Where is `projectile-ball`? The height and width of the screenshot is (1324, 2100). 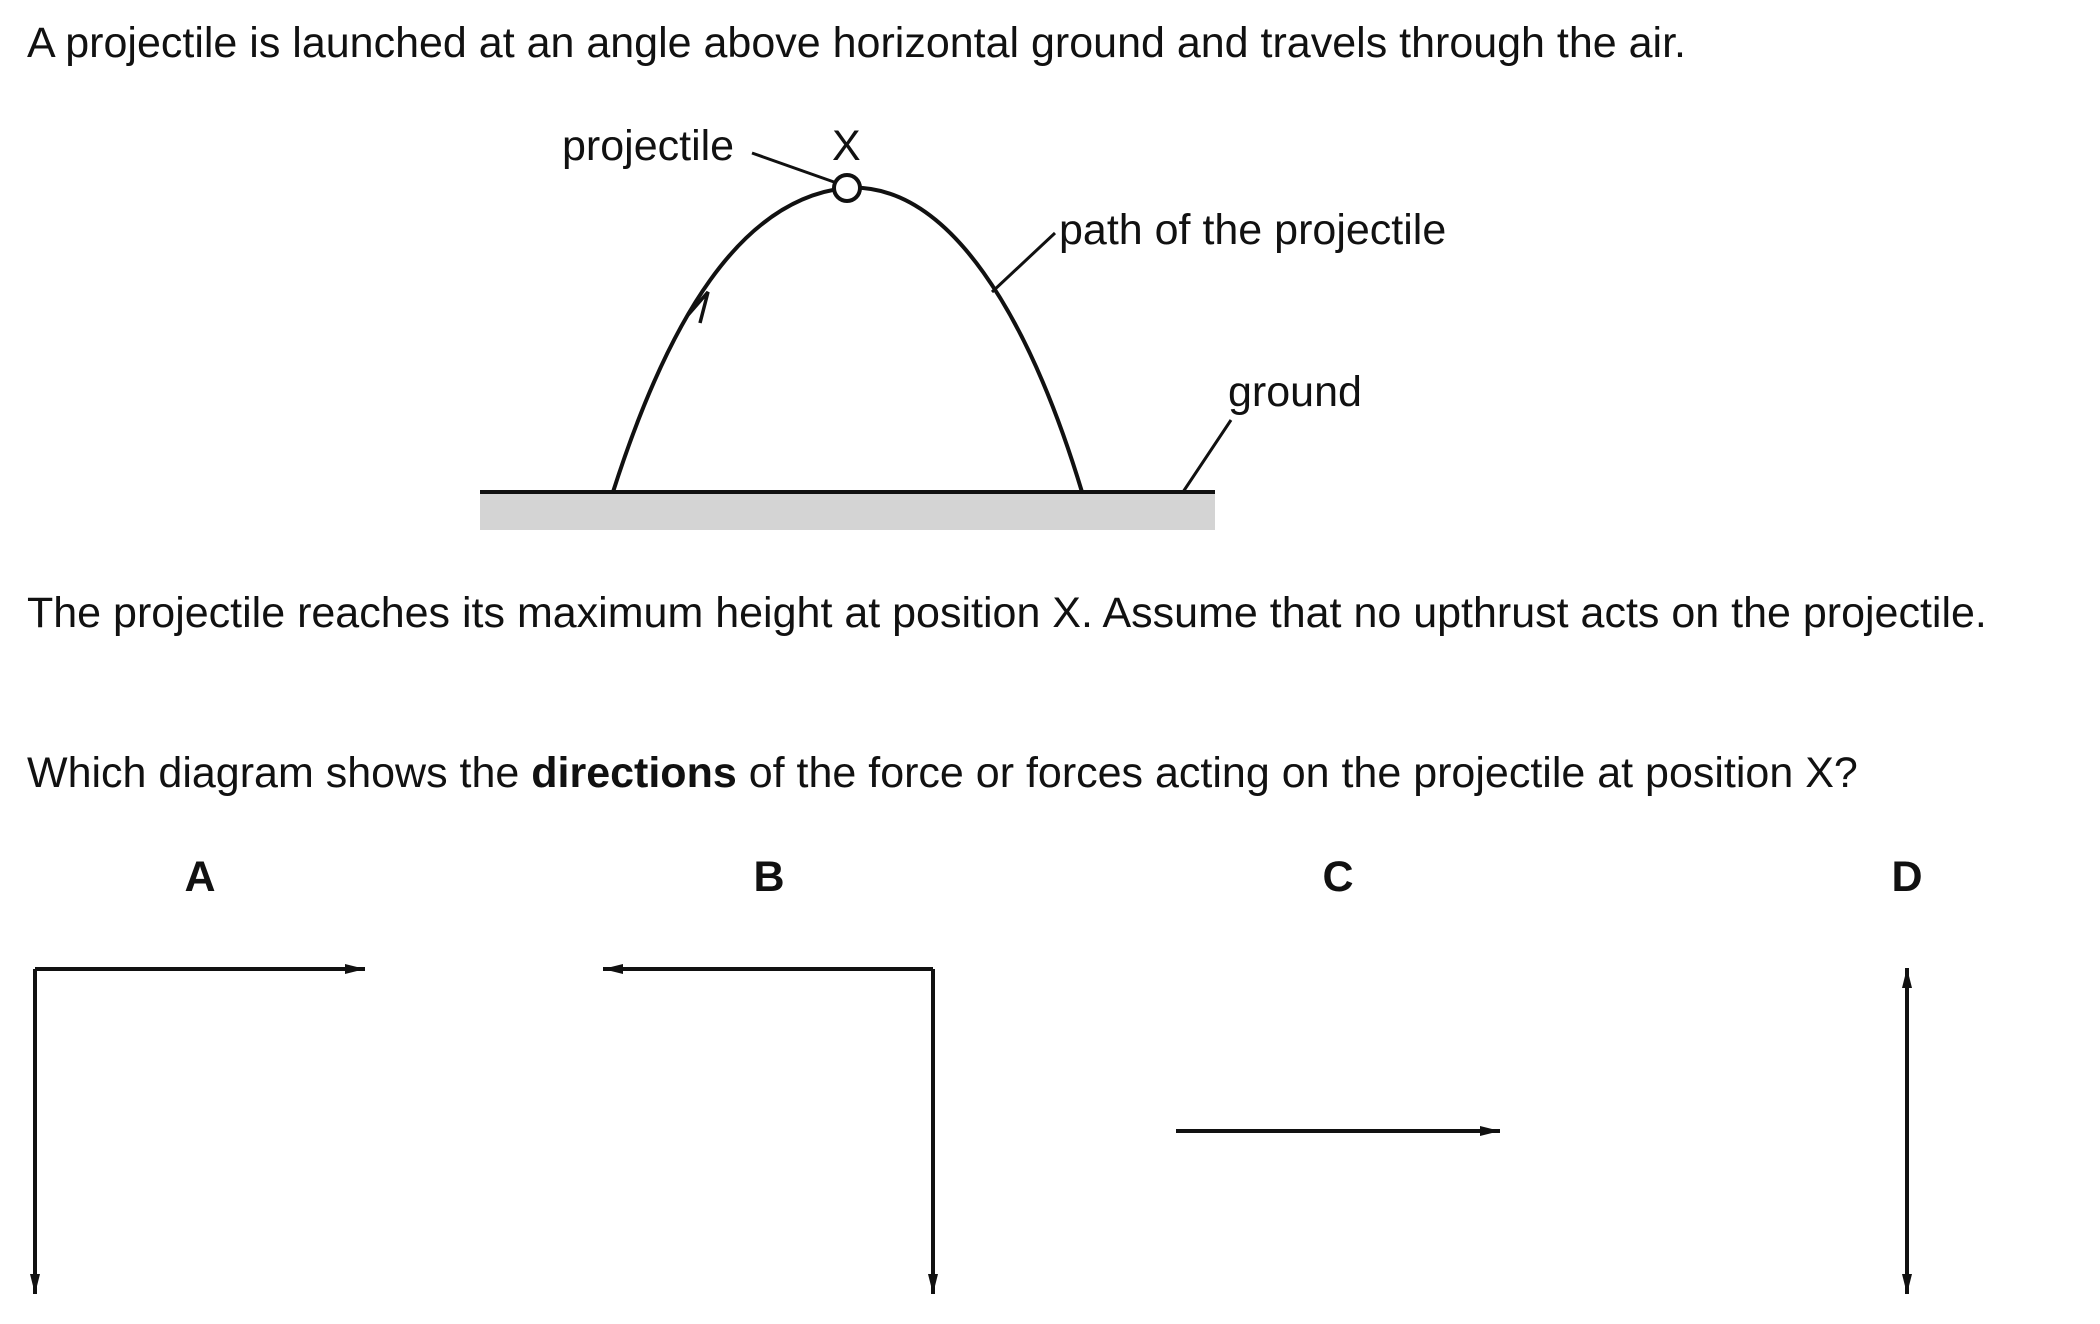
projectile-ball is located at coordinates (847, 188).